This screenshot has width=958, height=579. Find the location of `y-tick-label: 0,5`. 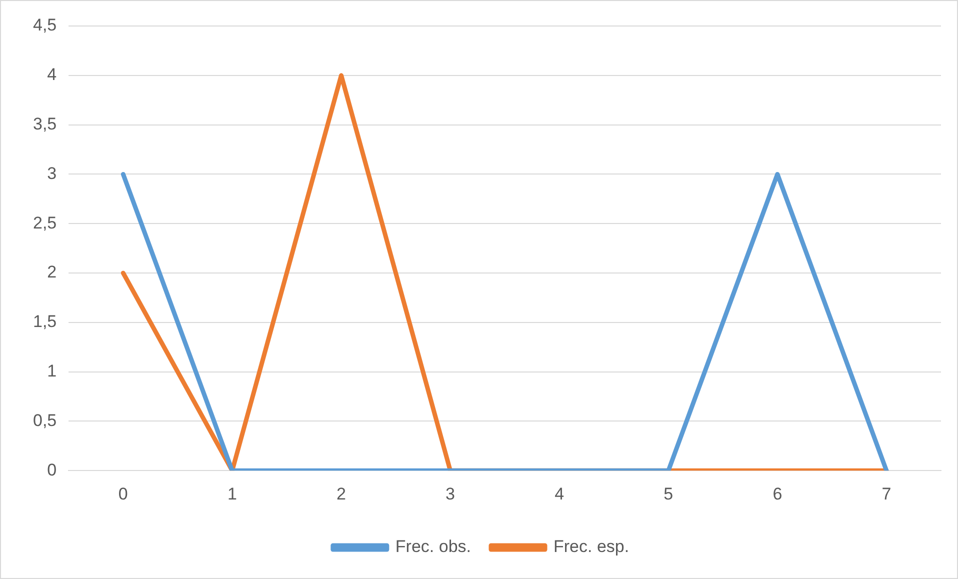

y-tick-label: 0,5 is located at coordinates (44, 420).